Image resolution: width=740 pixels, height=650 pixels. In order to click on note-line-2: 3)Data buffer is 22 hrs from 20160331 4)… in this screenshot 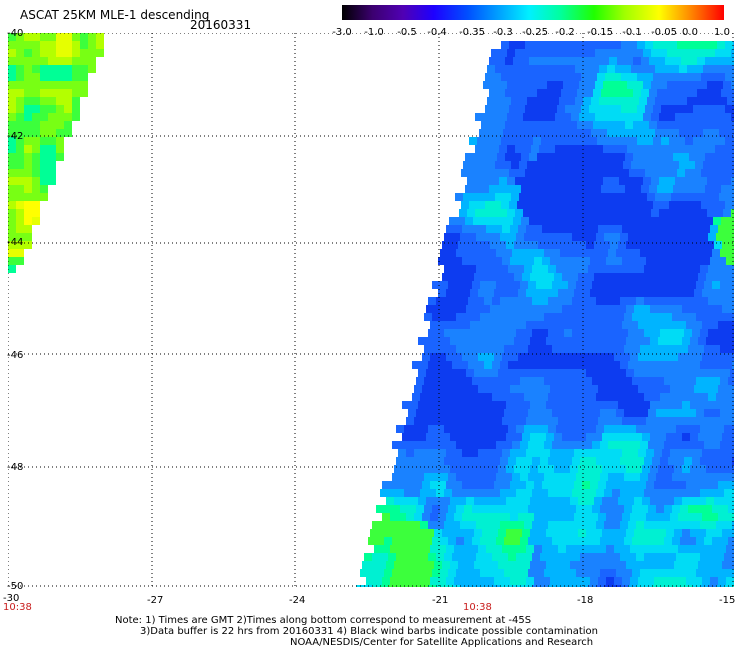, I will do `click(369, 631)`.